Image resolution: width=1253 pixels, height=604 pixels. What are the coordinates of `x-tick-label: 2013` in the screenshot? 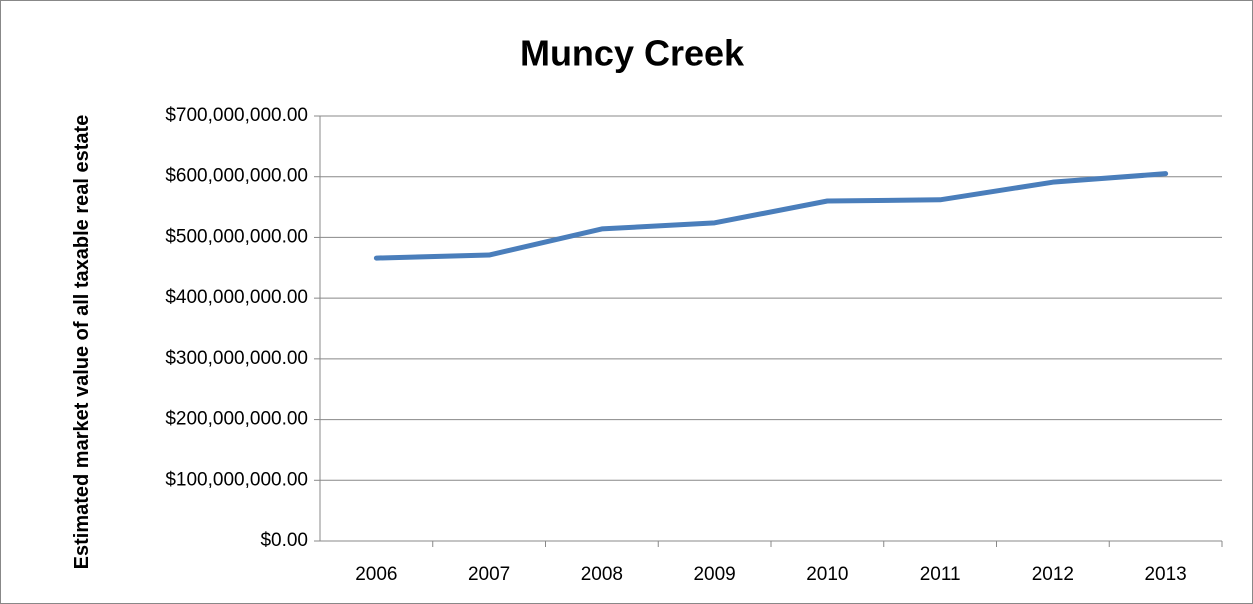 It's located at (1165, 574).